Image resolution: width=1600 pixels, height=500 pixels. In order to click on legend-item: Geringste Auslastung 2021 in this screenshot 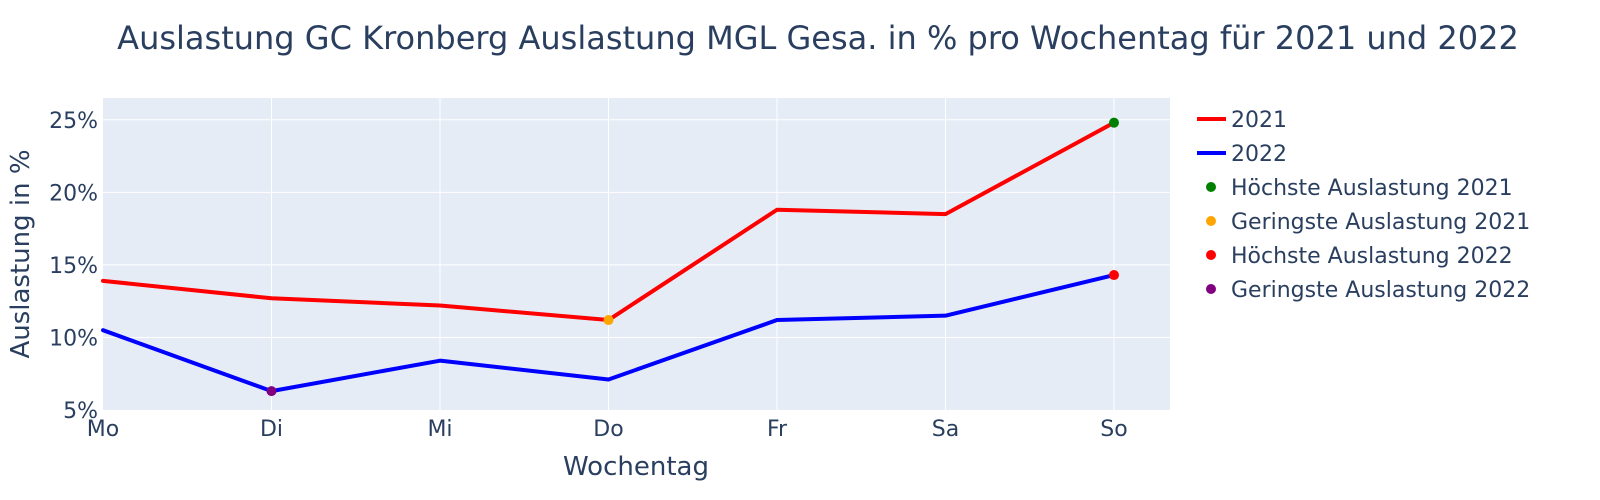, I will do `click(1368, 222)`.